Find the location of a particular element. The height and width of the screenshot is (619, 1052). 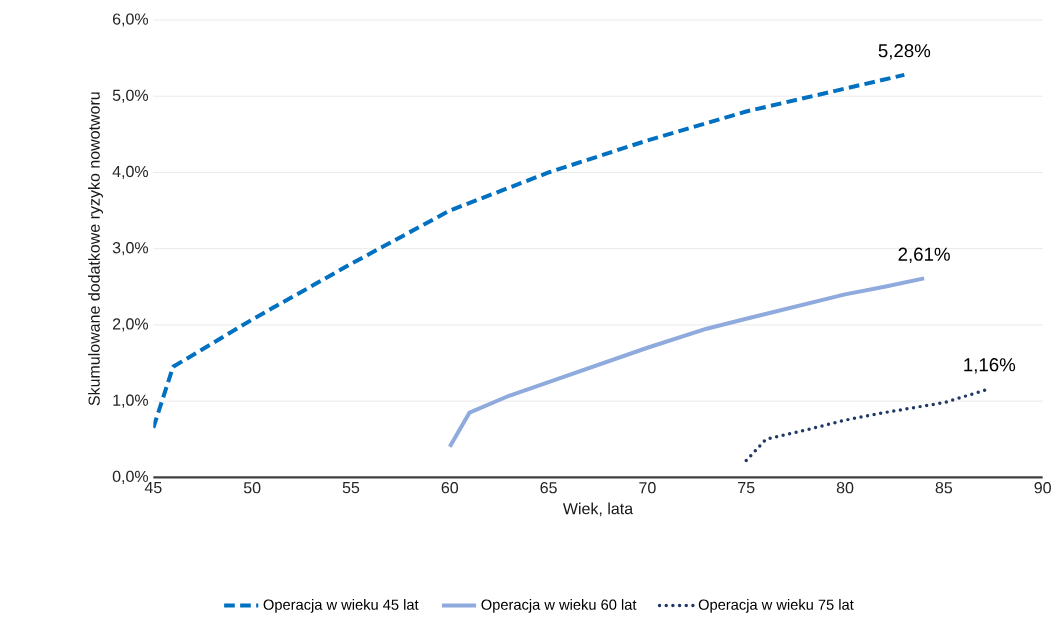

y-tick-label: 1,0% is located at coordinates (131, 401).